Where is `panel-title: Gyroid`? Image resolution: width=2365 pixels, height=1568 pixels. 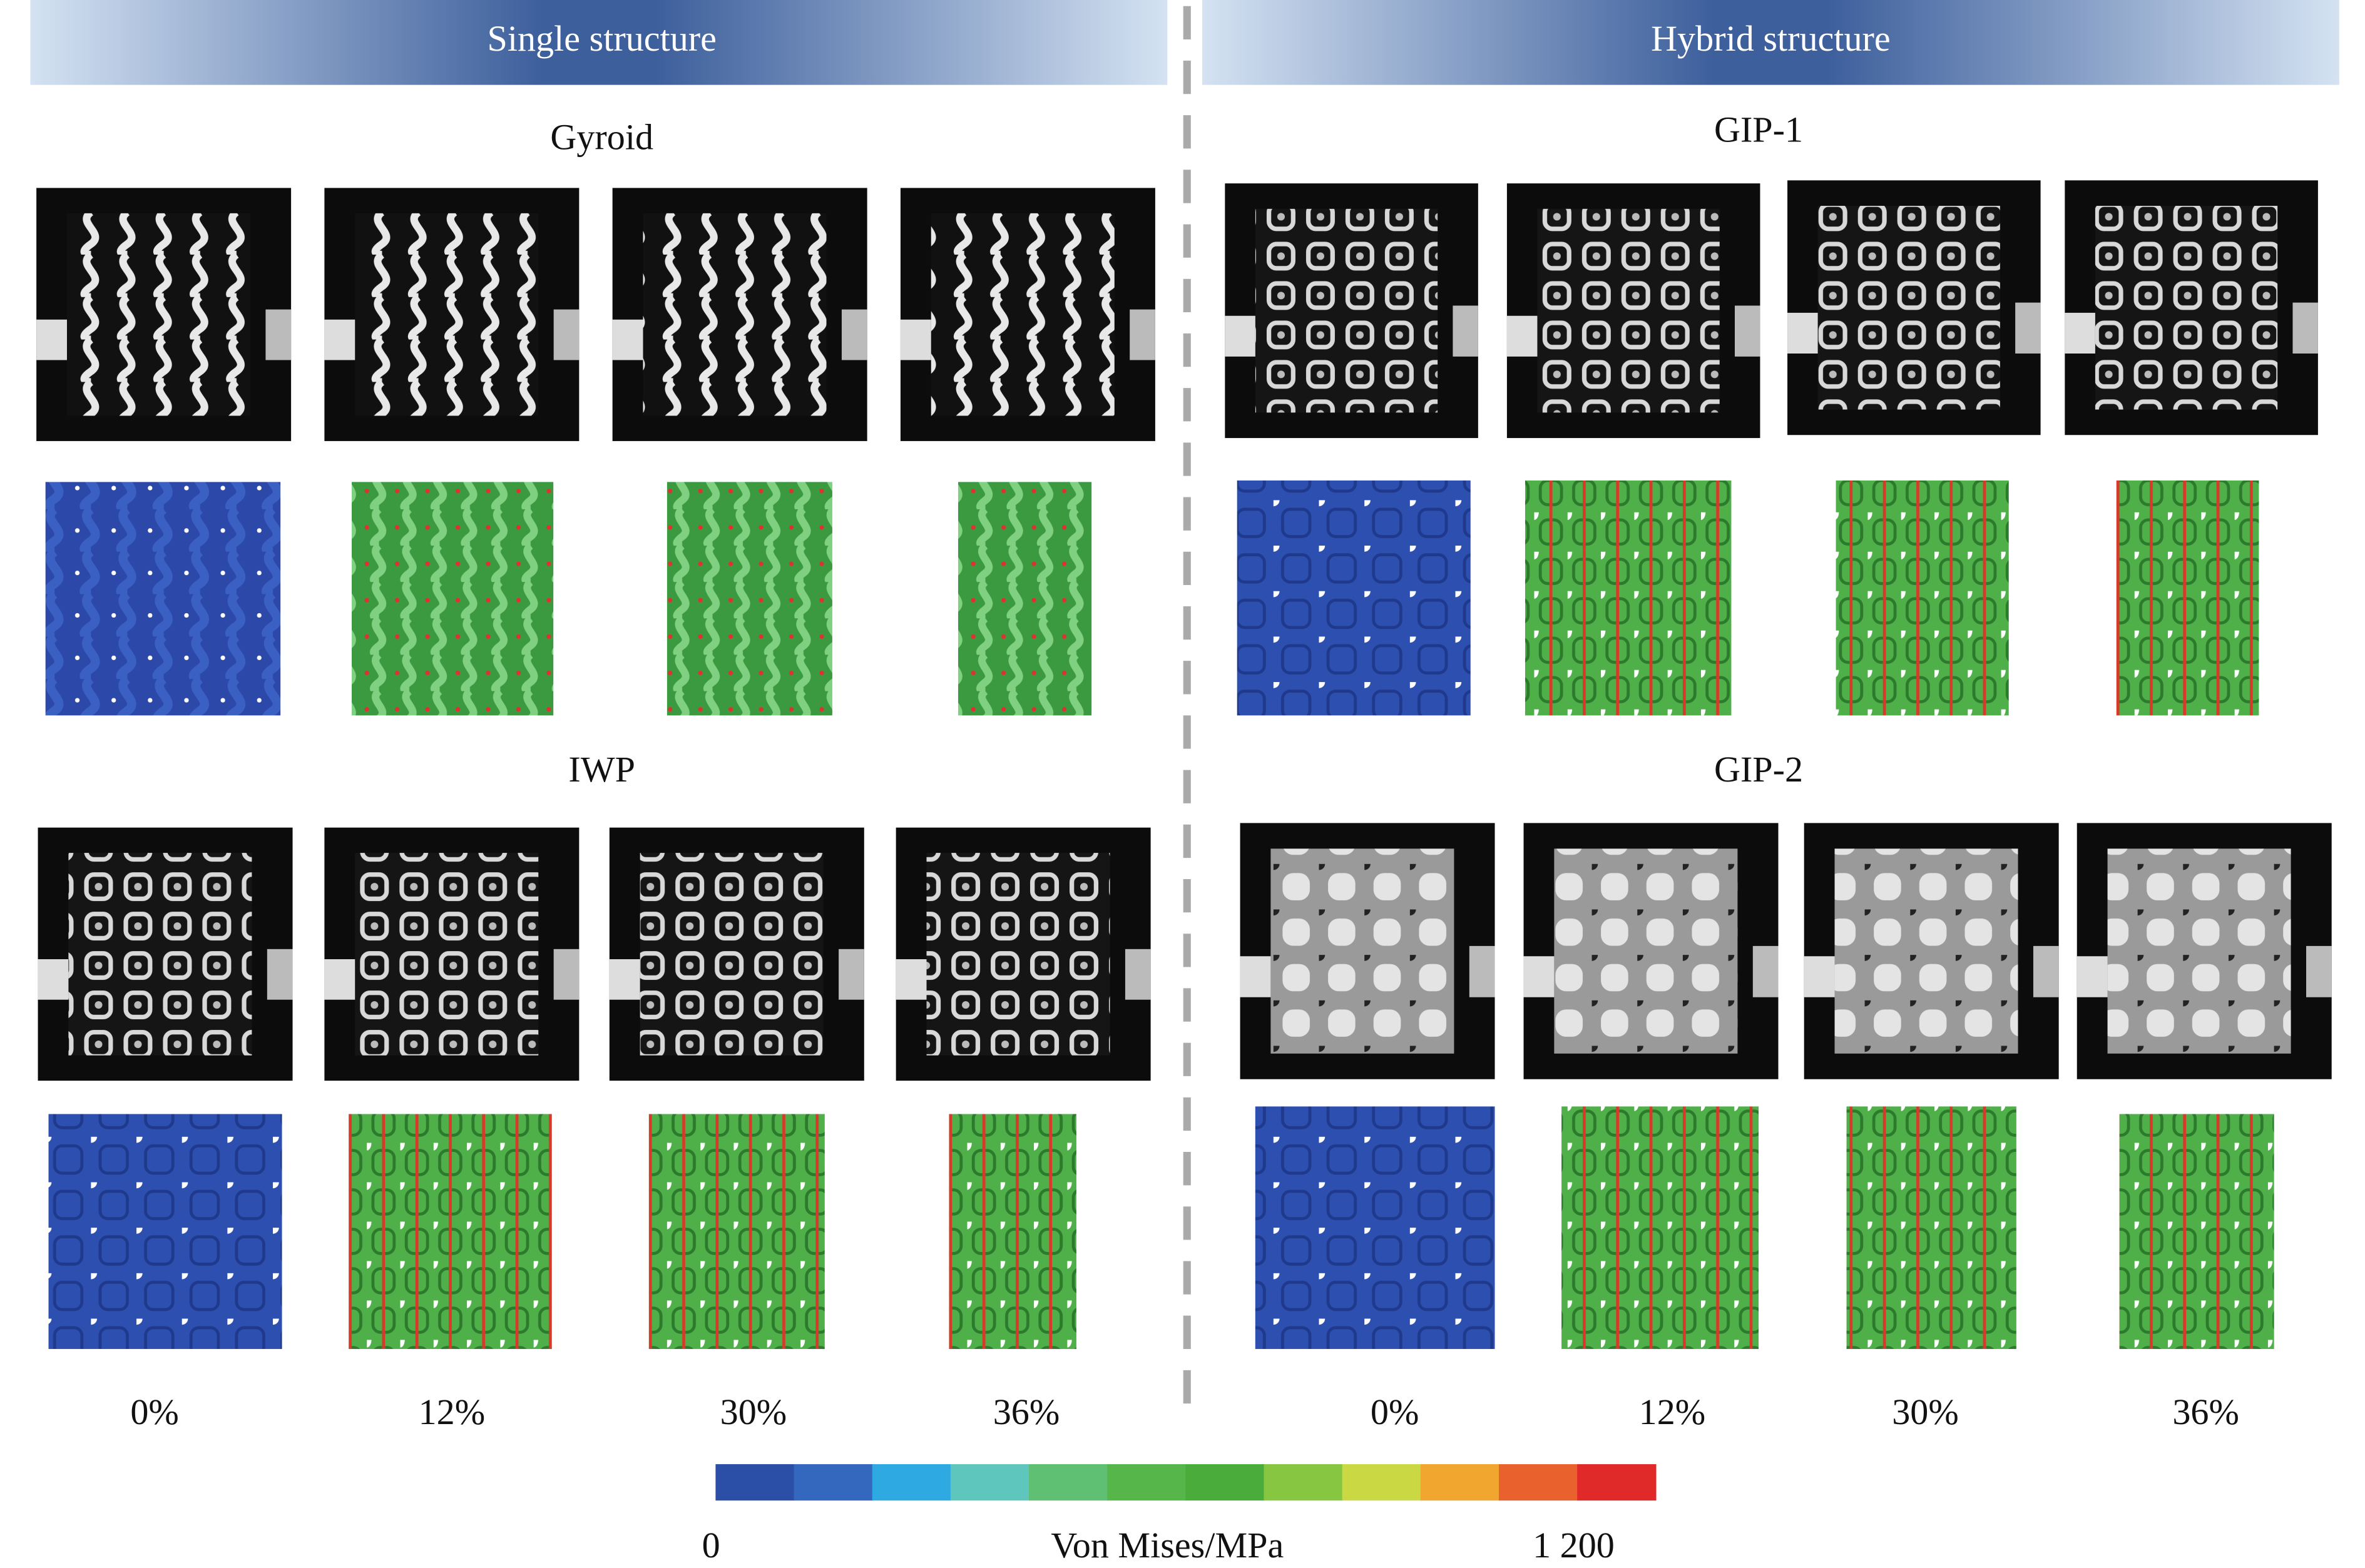 panel-title: Gyroid is located at coordinates (601, 137).